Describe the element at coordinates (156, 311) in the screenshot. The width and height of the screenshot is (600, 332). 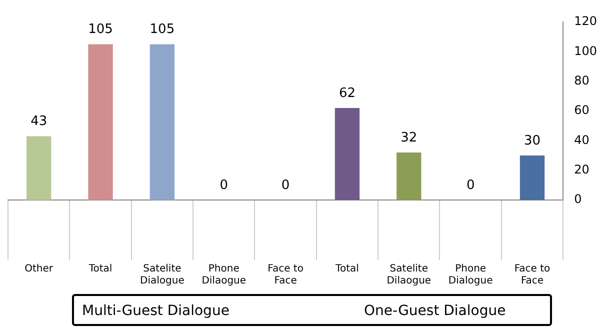
I see `text: Multi-Guest Dialogue` at that location.